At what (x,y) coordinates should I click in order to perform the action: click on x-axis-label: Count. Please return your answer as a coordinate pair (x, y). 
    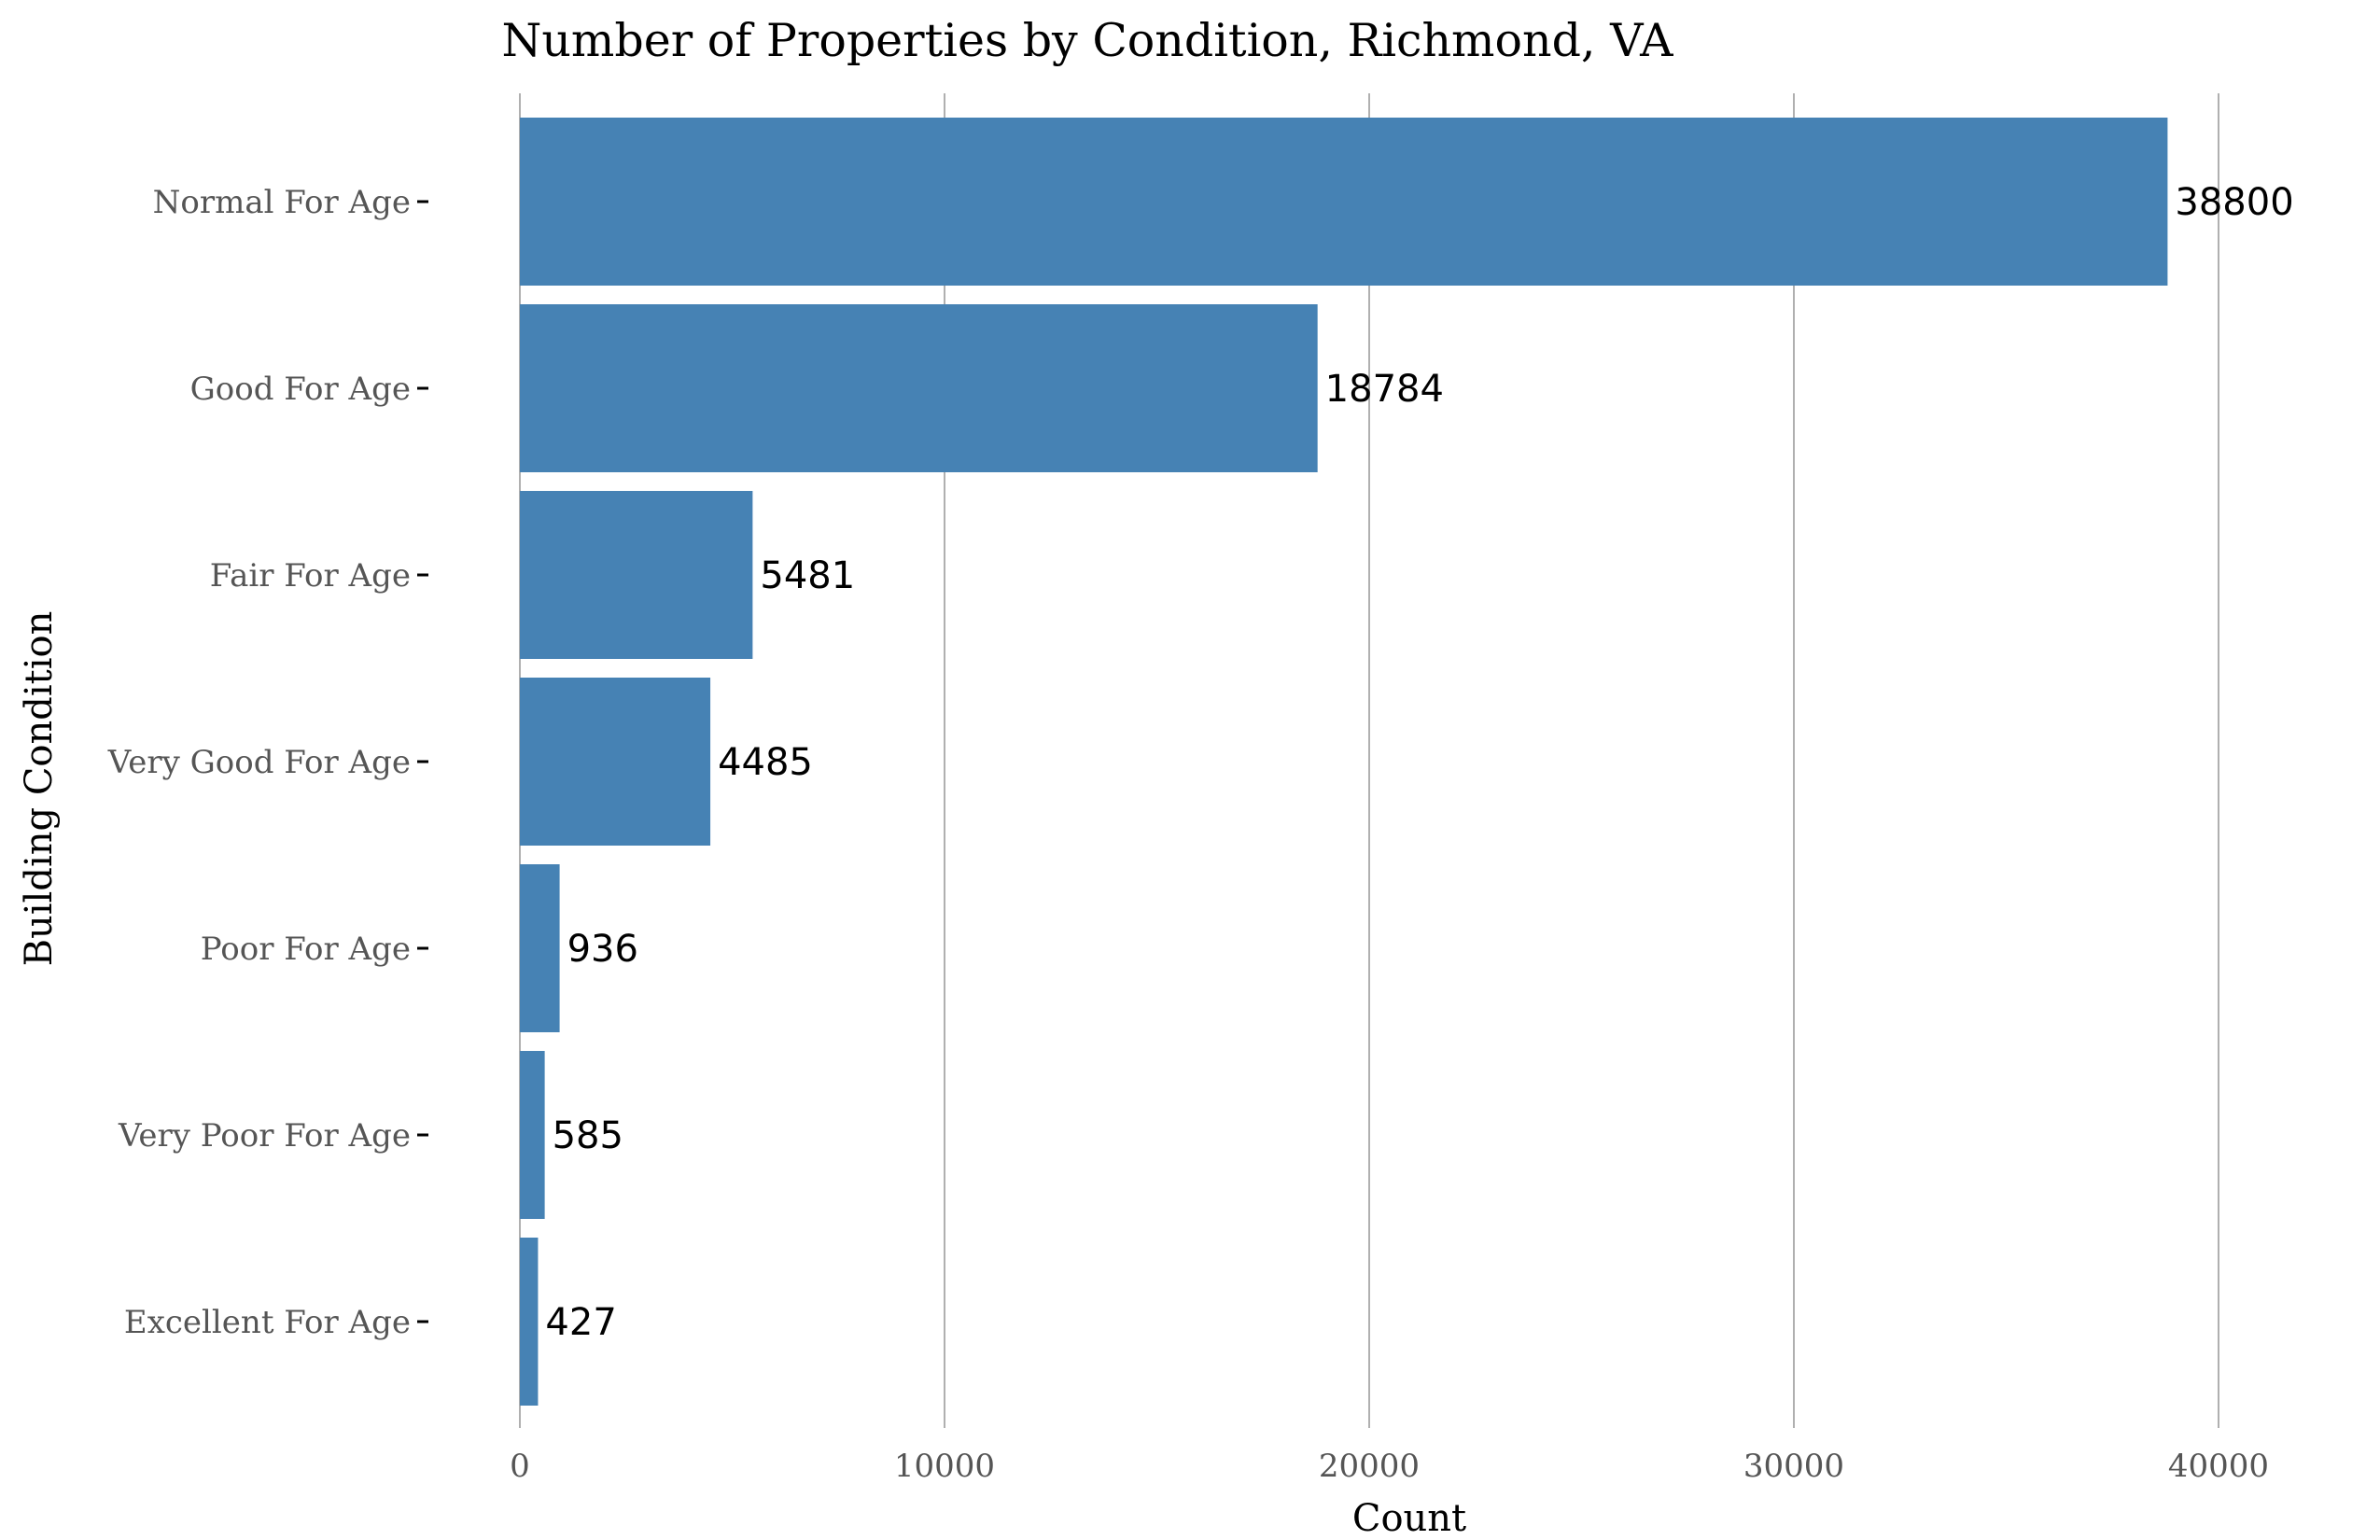
    Looking at the image, I should click on (1409, 1518).